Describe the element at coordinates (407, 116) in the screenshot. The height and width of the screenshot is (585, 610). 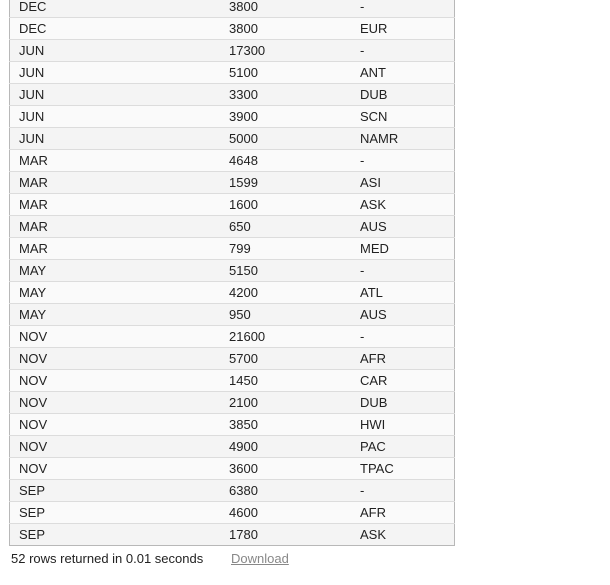
I see `cell-code: SCN` at that location.